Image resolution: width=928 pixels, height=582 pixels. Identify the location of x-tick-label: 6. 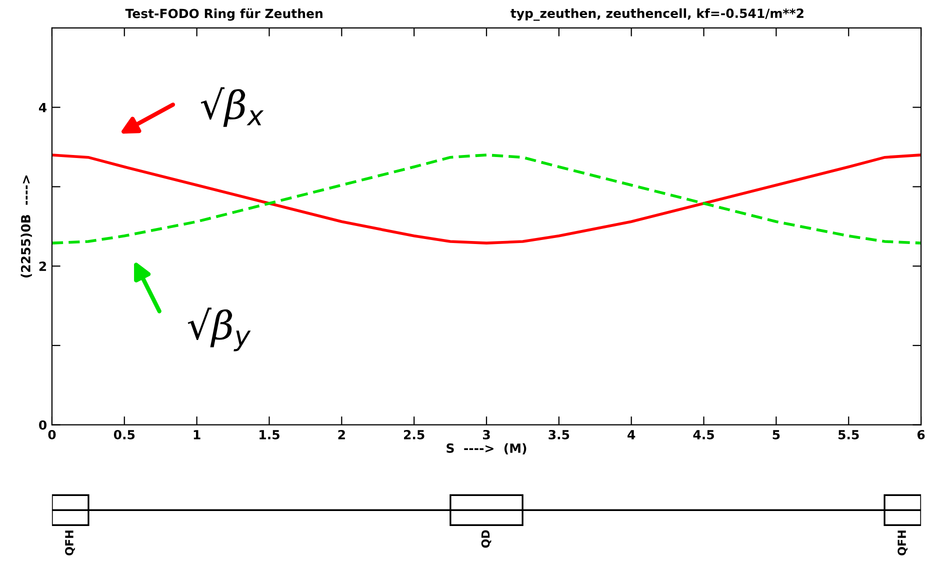
(921, 435).